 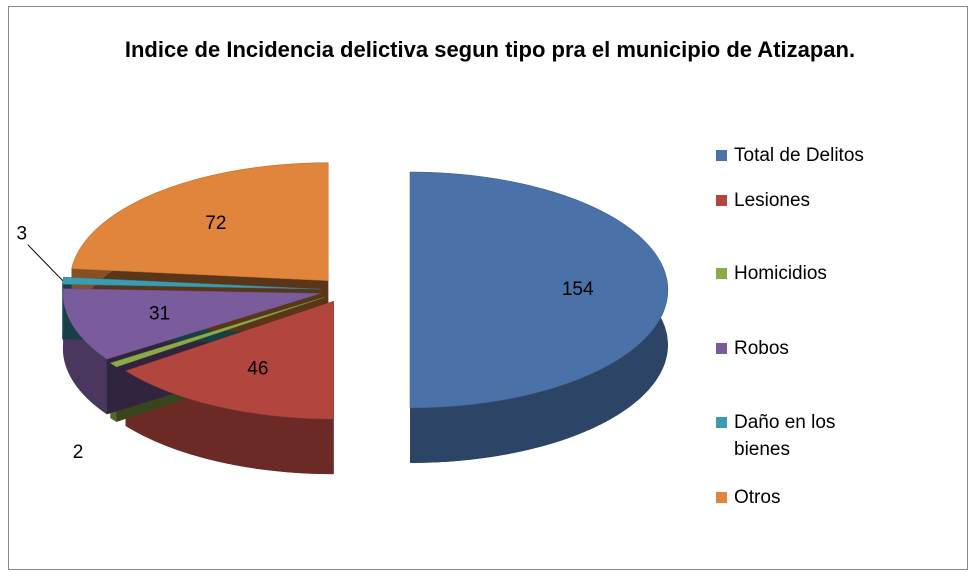 What do you see at coordinates (78, 452) in the screenshot?
I see `data-label: 2` at bounding box center [78, 452].